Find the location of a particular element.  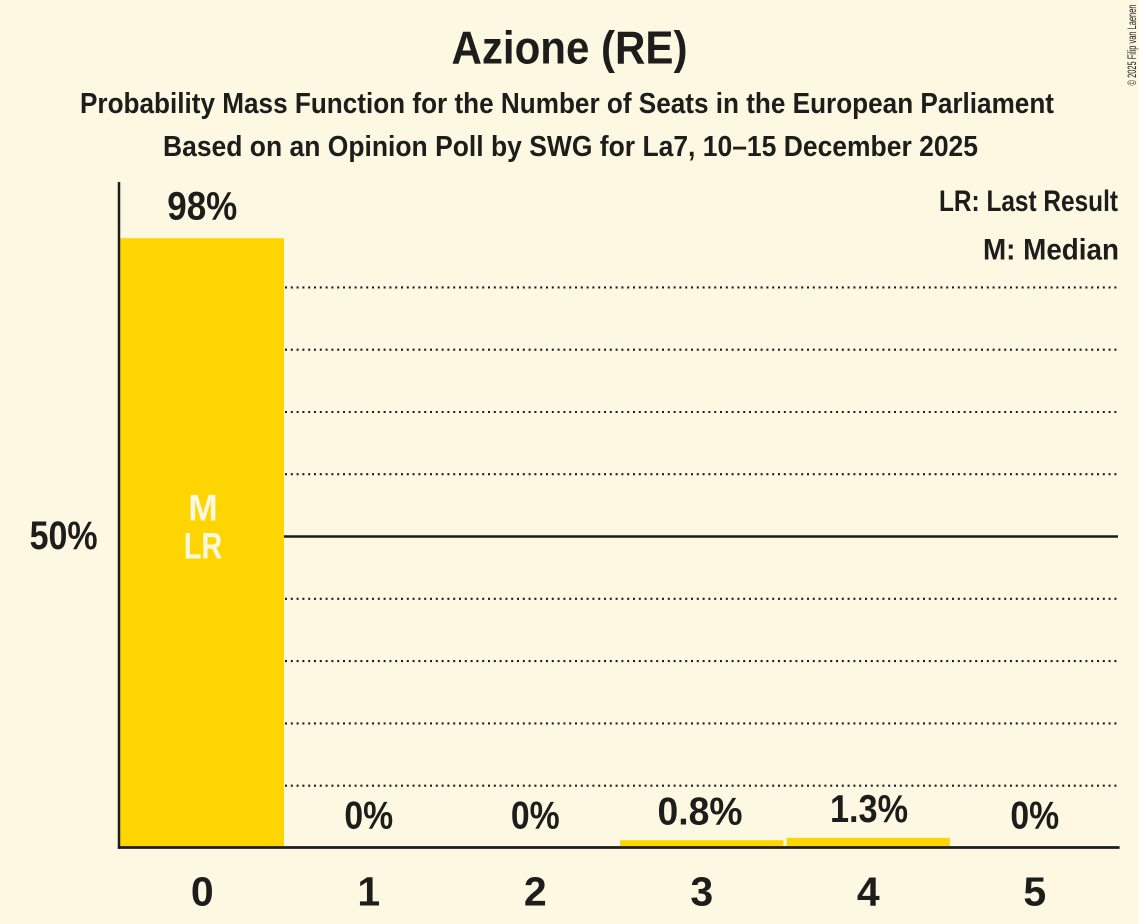

svg-text: 0 is located at coordinates (202, 892).